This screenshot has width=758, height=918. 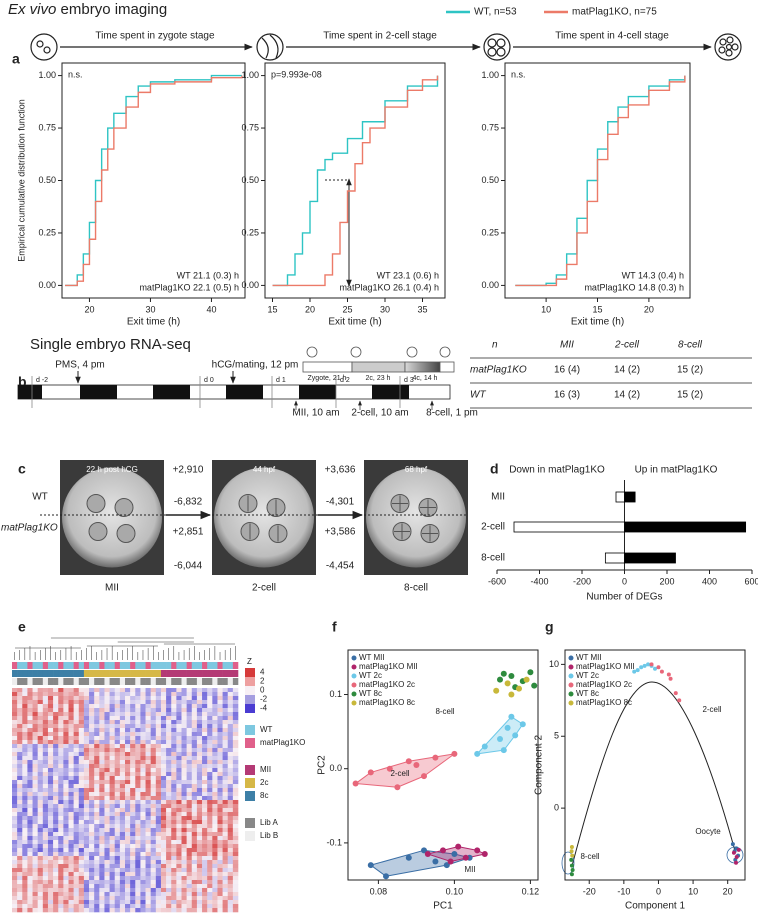 What do you see at coordinates (30, 392) in the screenshot?
I see `night-segment` at bounding box center [30, 392].